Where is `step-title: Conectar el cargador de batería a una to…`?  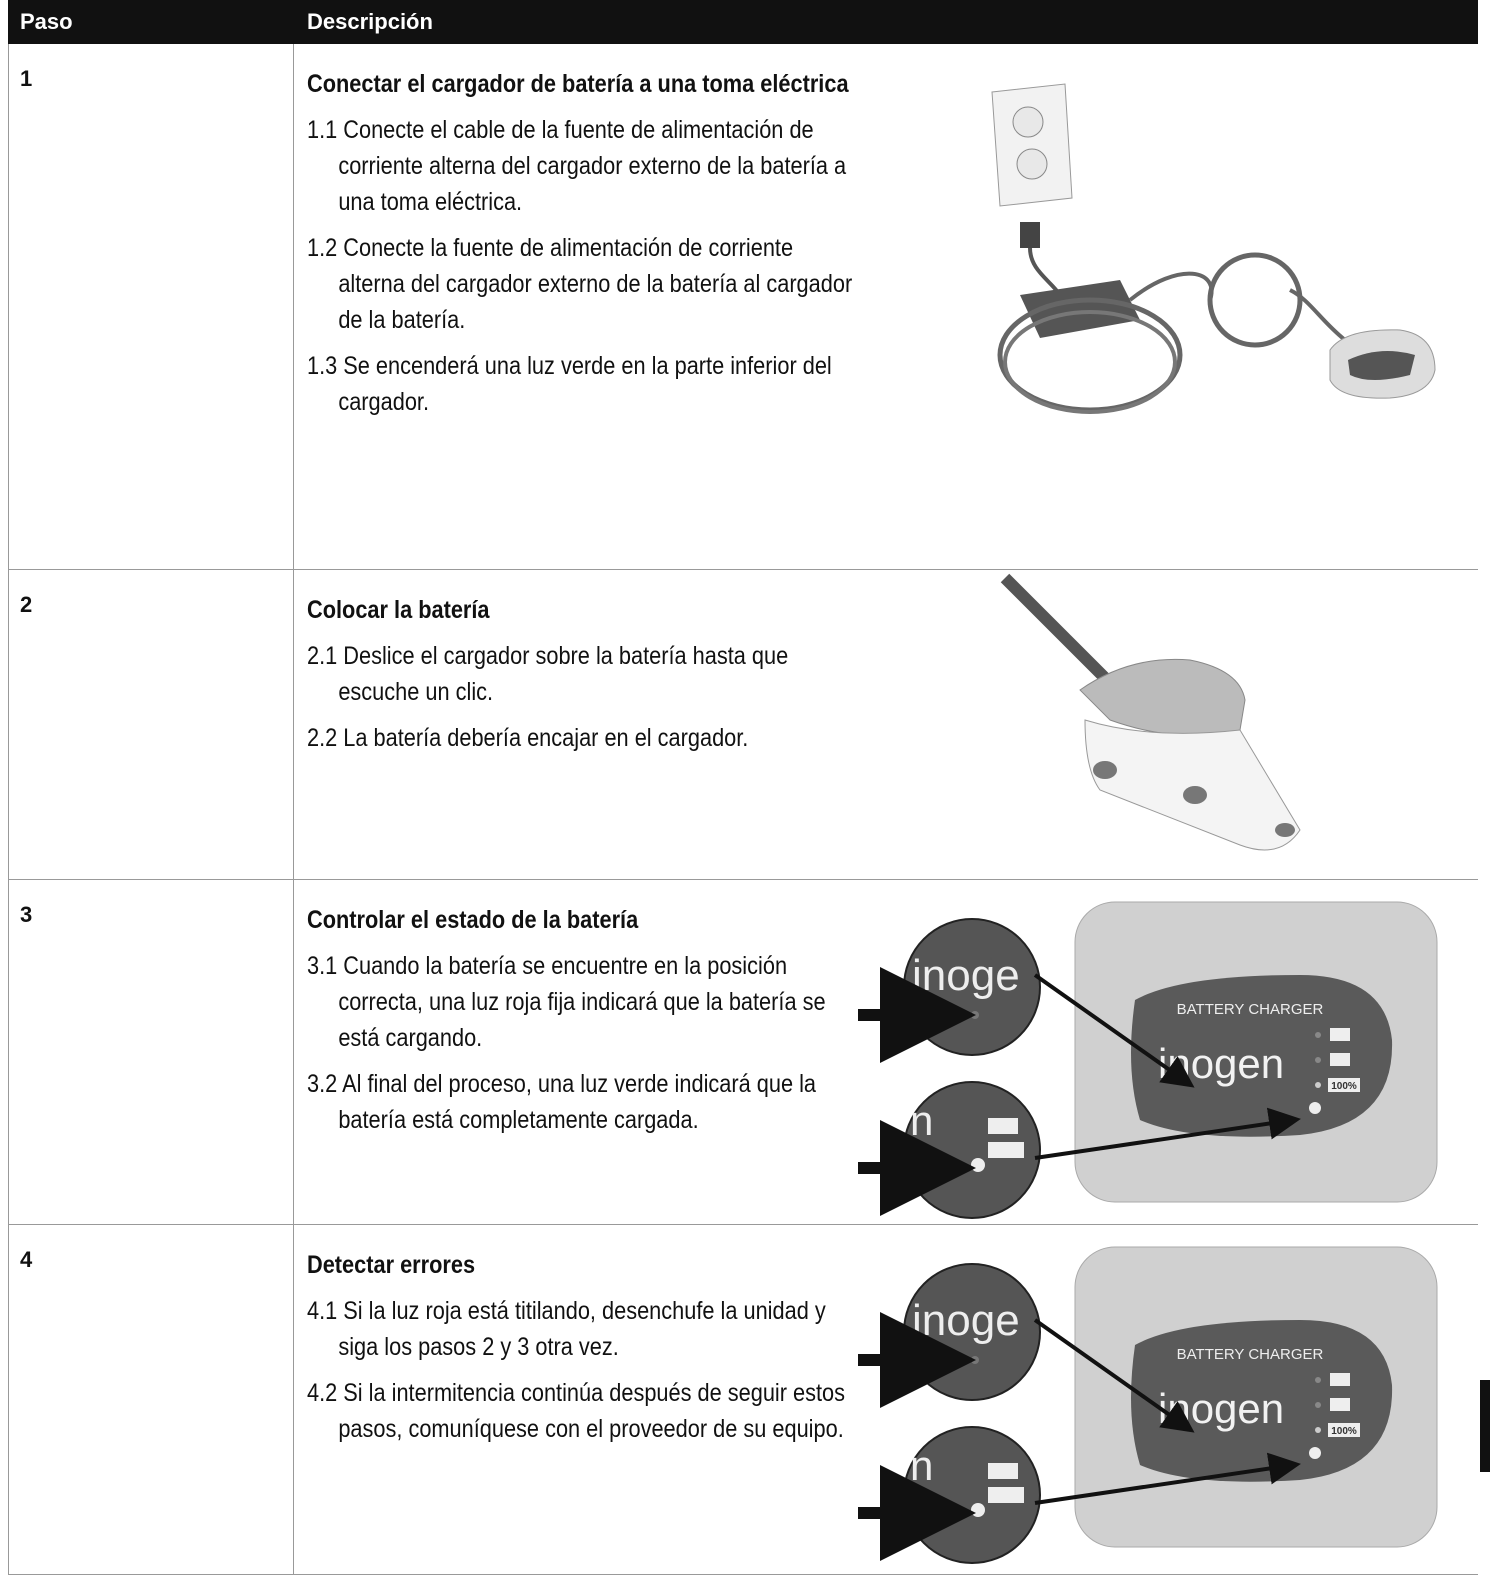
step-title: Conectar el cargador de batería a una to… is located at coordinates (578, 84).